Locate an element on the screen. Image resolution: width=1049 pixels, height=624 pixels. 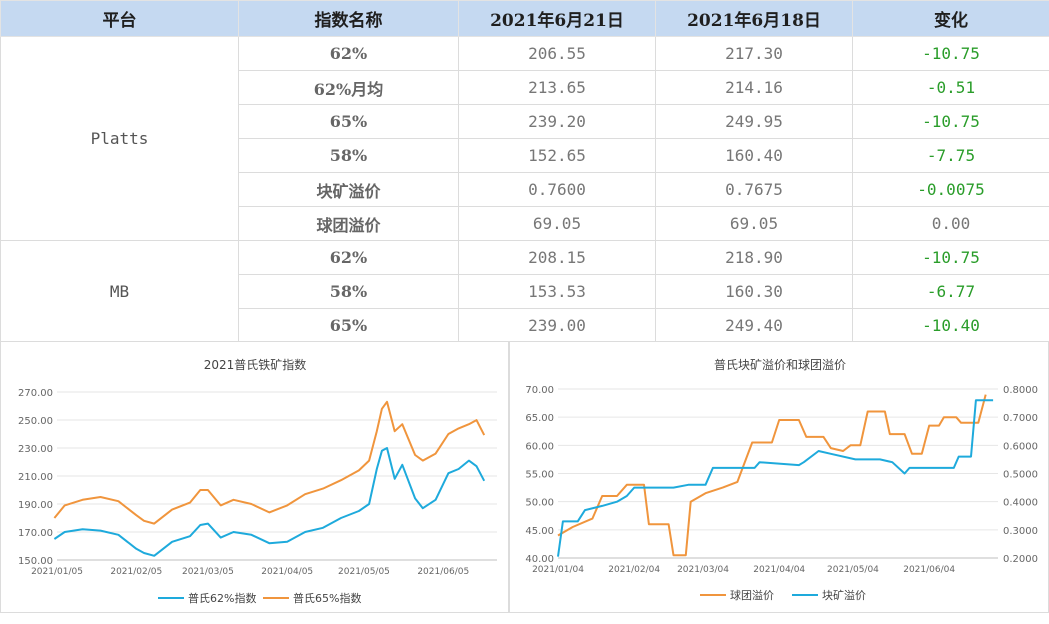
y-tick-label: 55.00 is located at coordinates (539, 475).